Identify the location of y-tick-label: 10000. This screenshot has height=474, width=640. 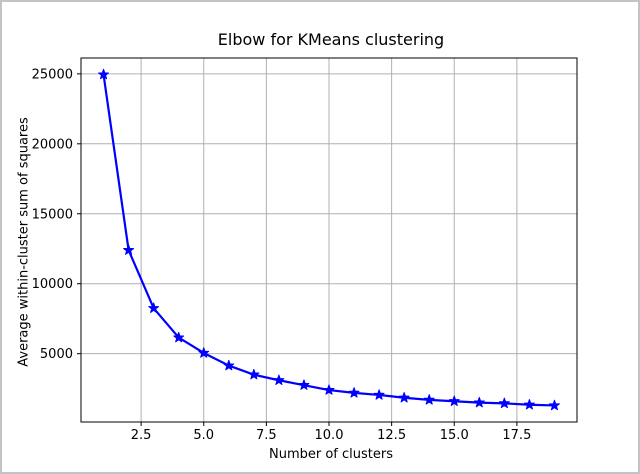
(52, 284).